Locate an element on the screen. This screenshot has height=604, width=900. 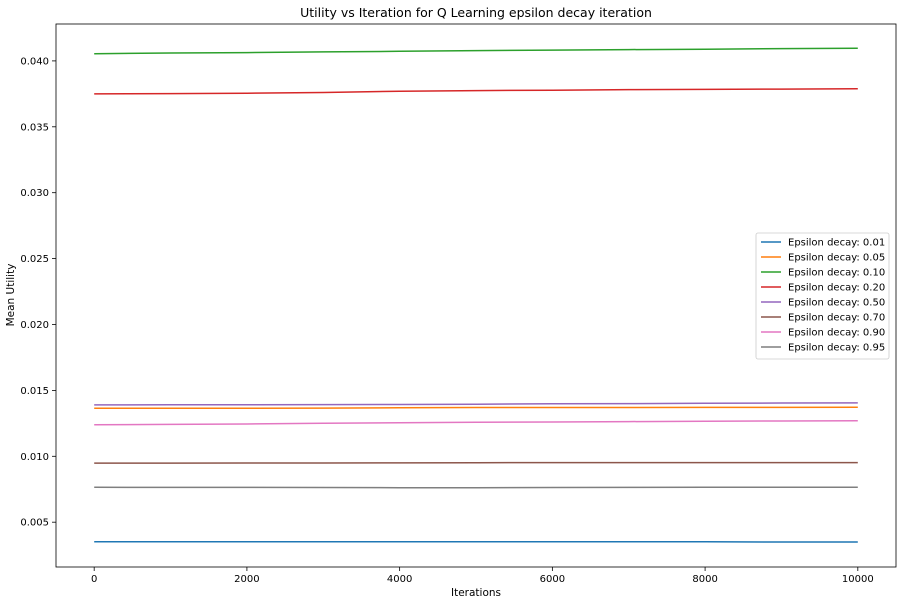
x-tick-label: 8000 is located at coordinates (704, 579).